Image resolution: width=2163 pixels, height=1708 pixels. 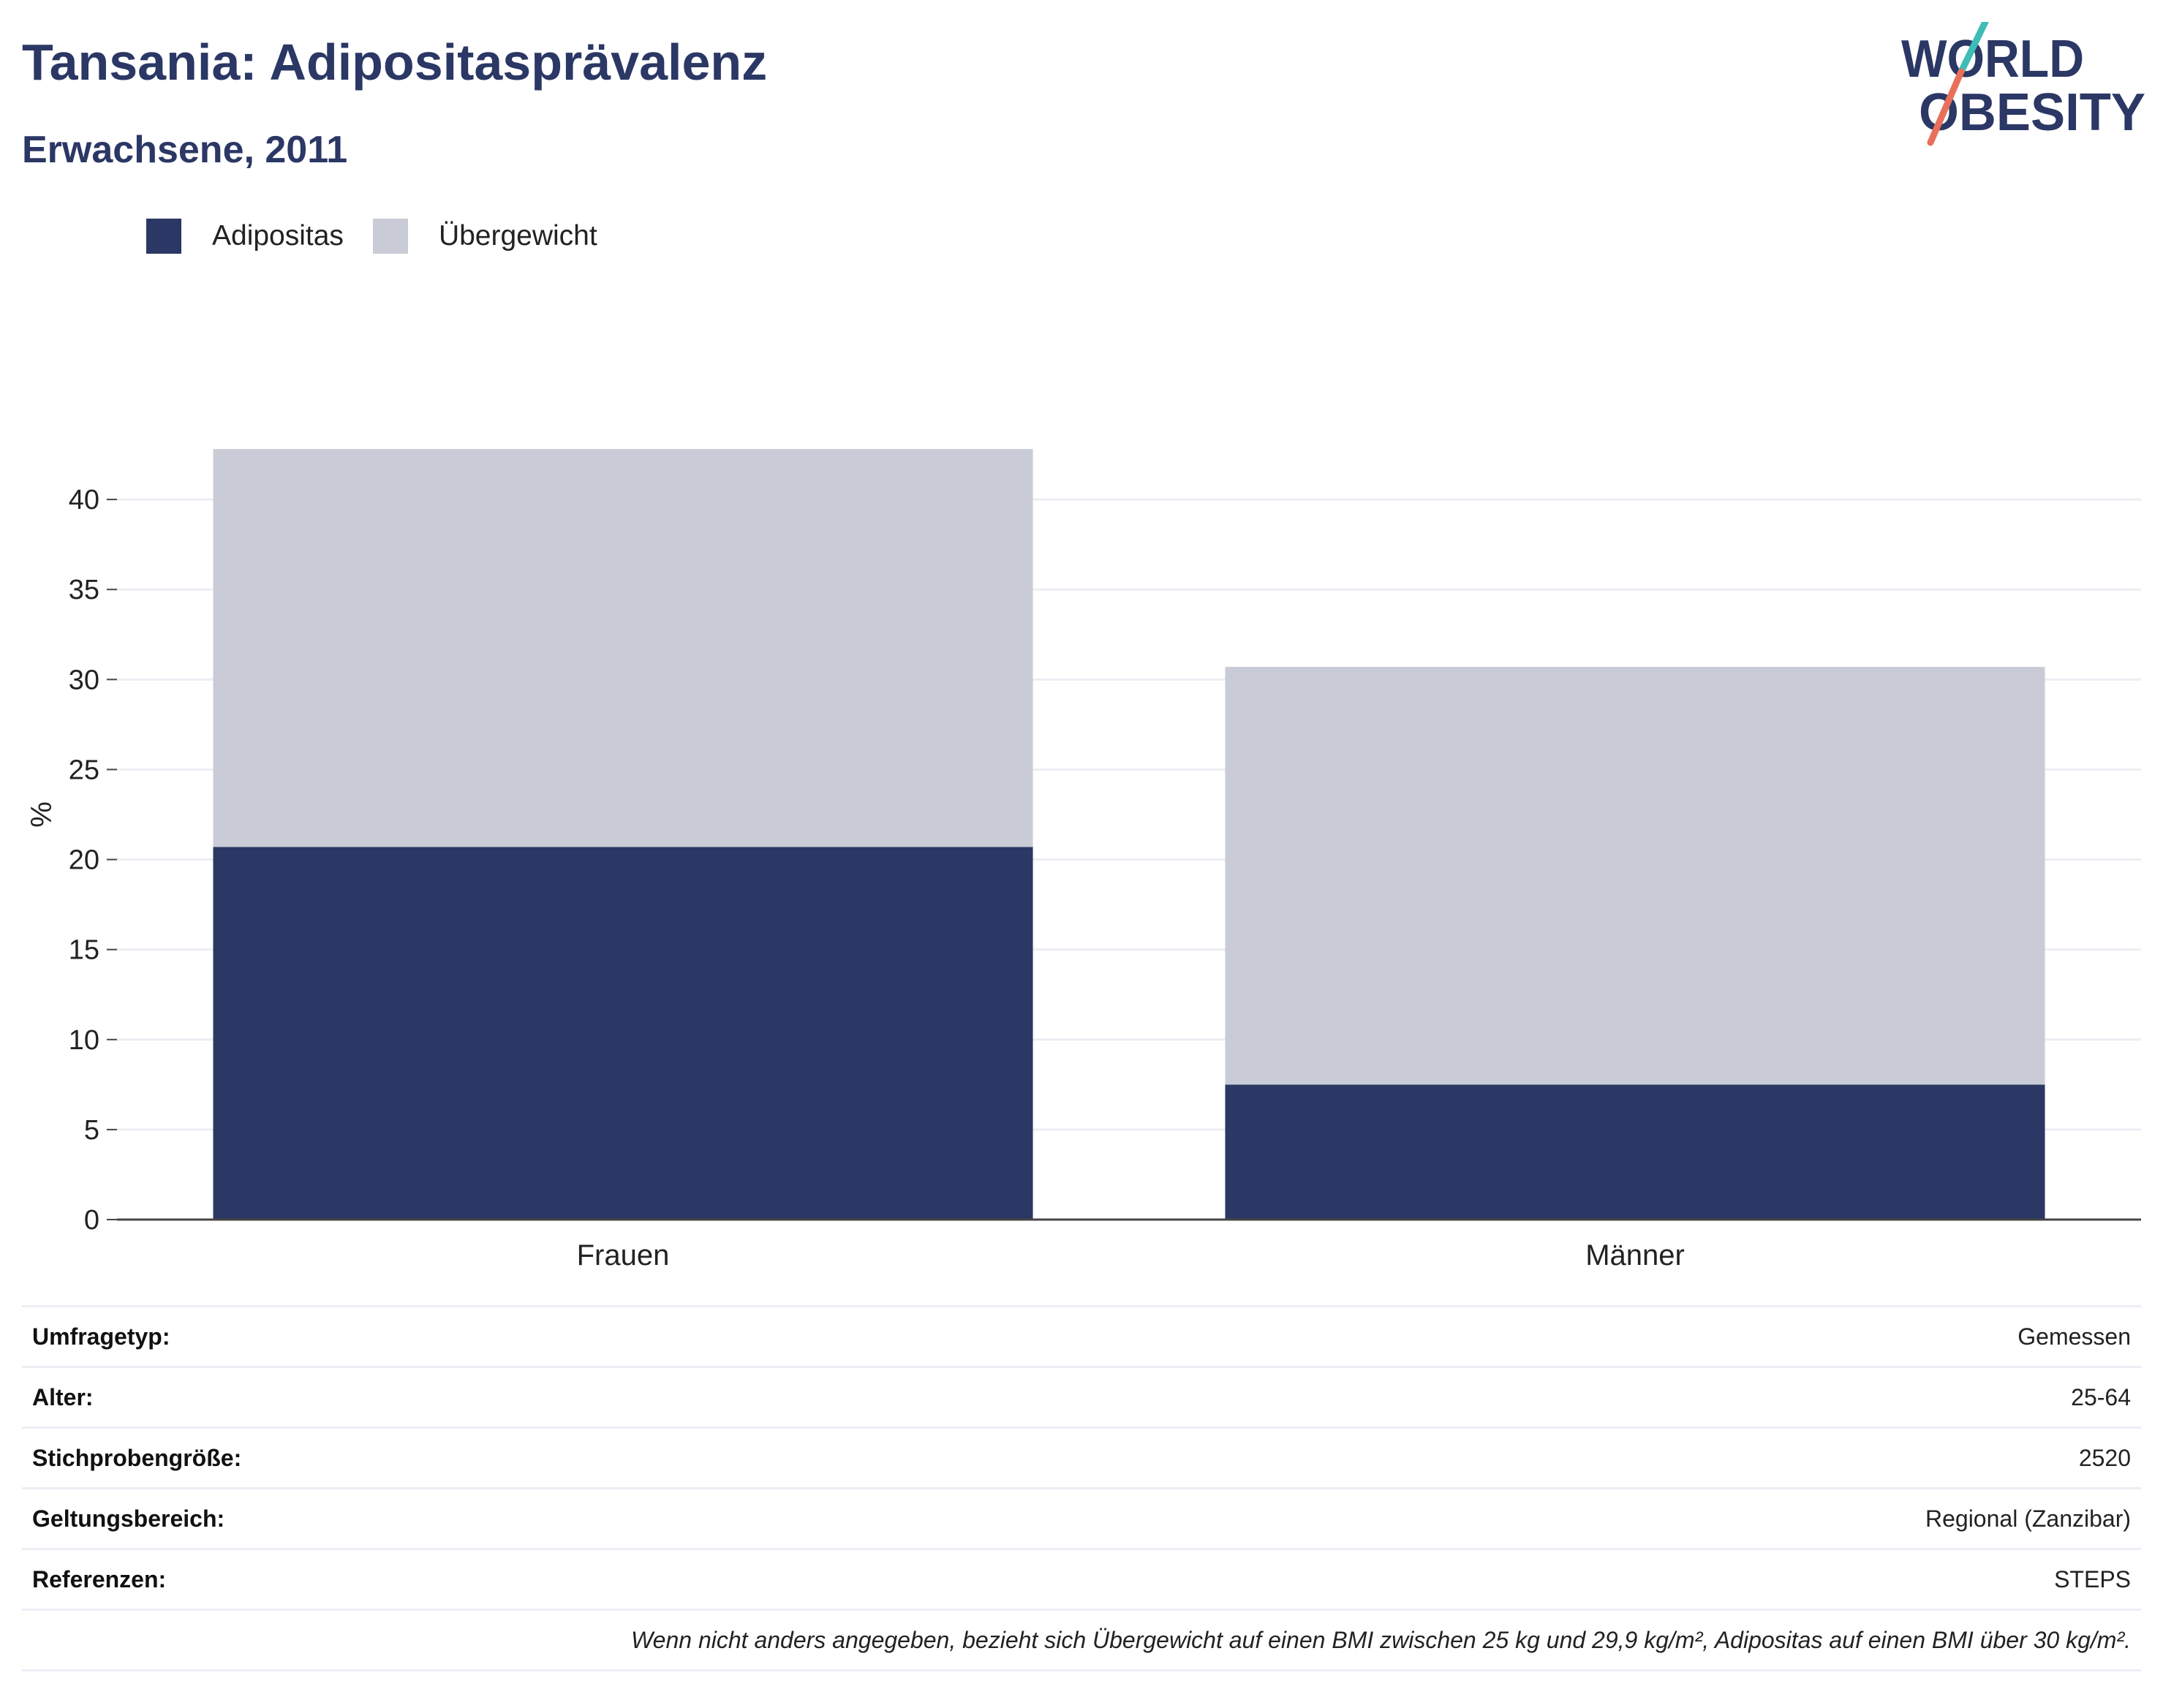 I want to click on logo-slash-bottom, so click(x=1946, y=107).